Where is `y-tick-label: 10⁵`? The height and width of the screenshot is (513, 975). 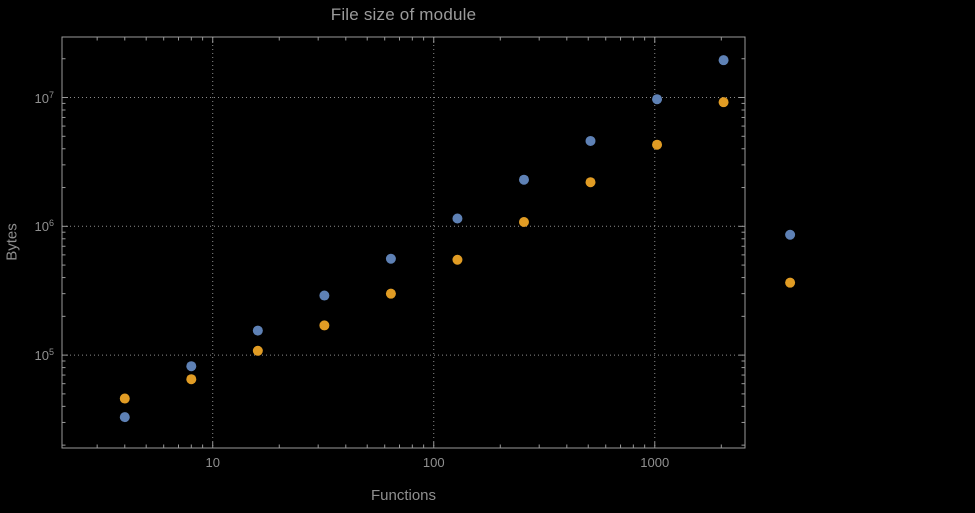 y-tick-label: 10⁵ is located at coordinates (44, 355).